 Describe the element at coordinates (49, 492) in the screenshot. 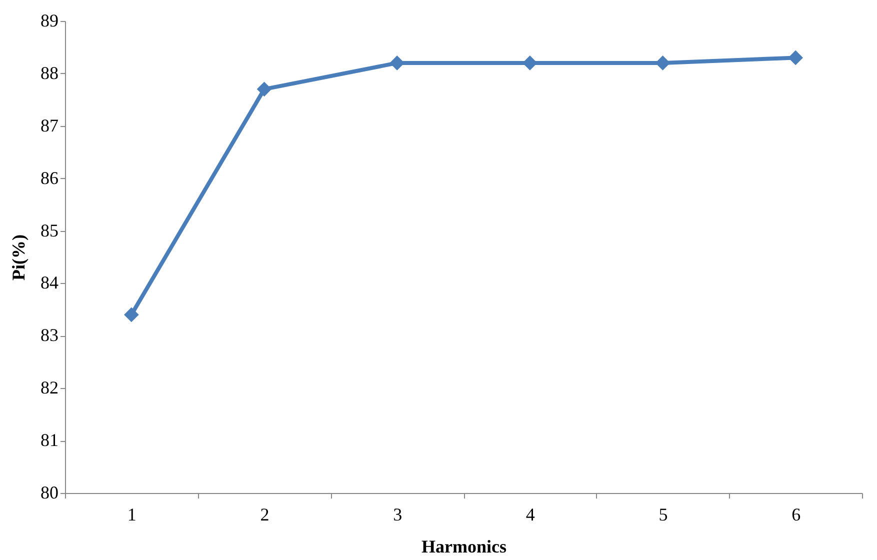

I see `y-tick-label: 80` at that location.